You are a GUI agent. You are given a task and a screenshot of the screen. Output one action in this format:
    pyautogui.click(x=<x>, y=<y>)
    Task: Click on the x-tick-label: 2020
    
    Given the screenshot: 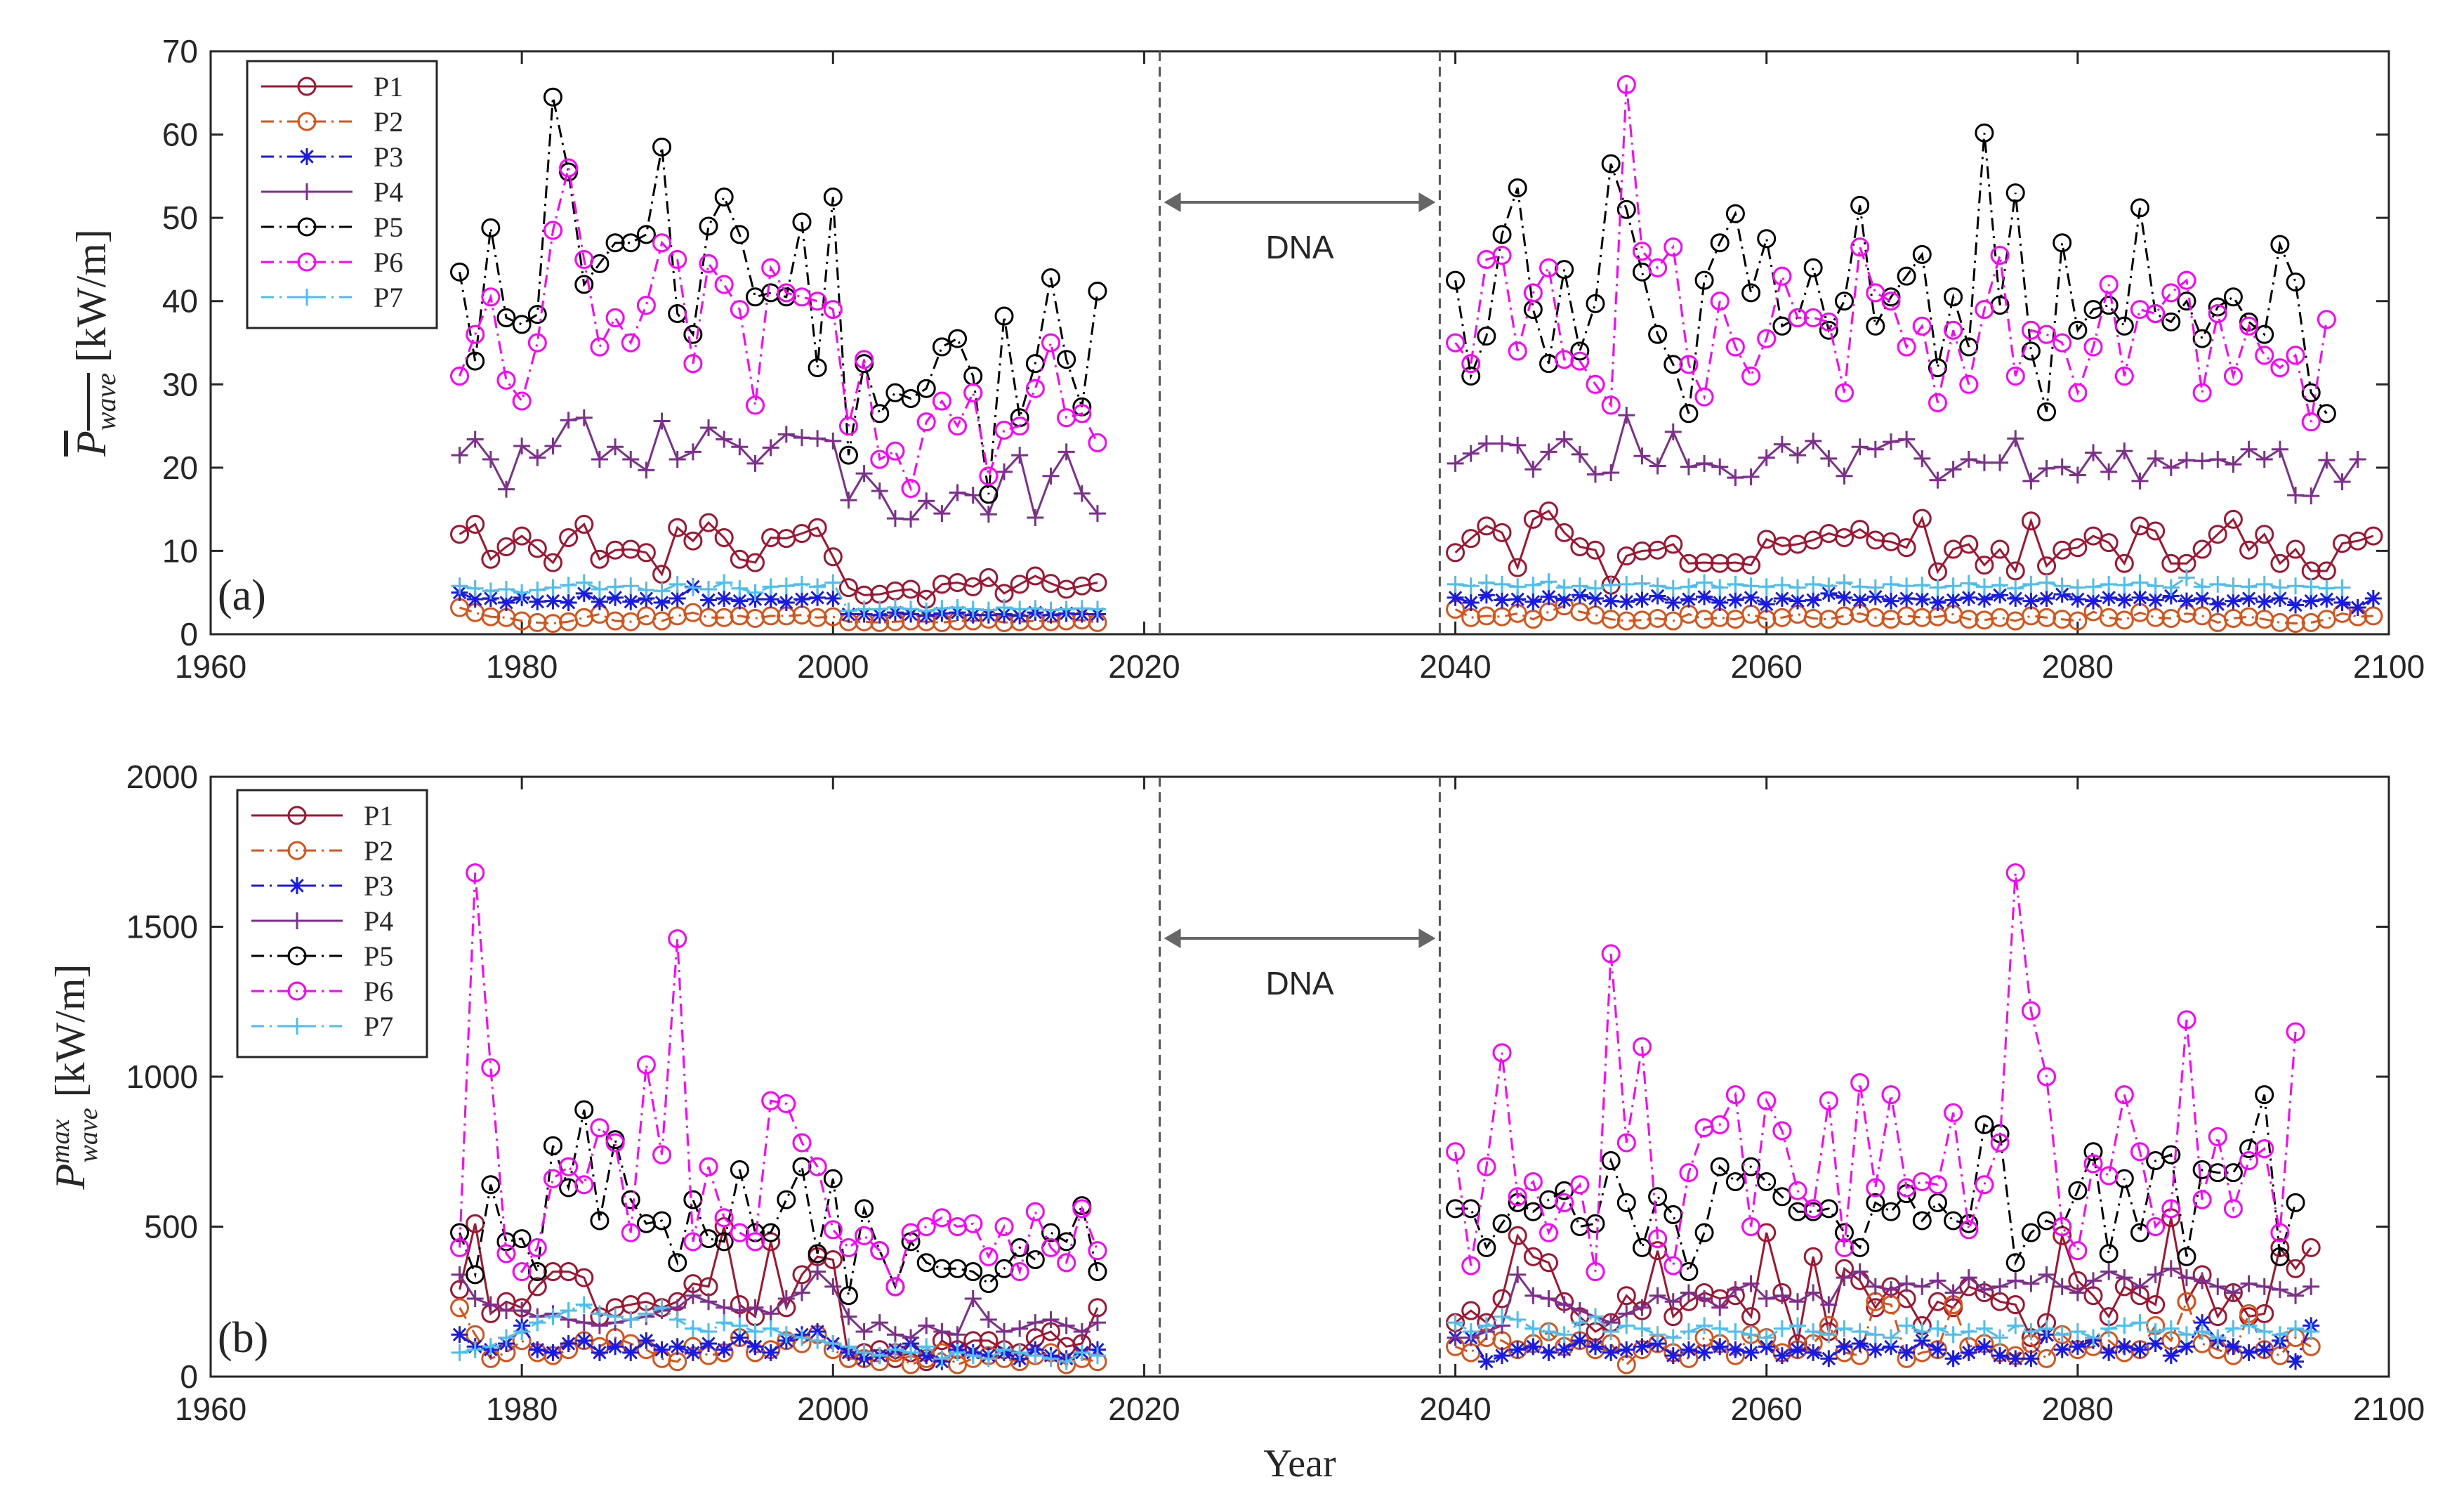 What is the action you would take?
    pyautogui.click(x=1144, y=666)
    